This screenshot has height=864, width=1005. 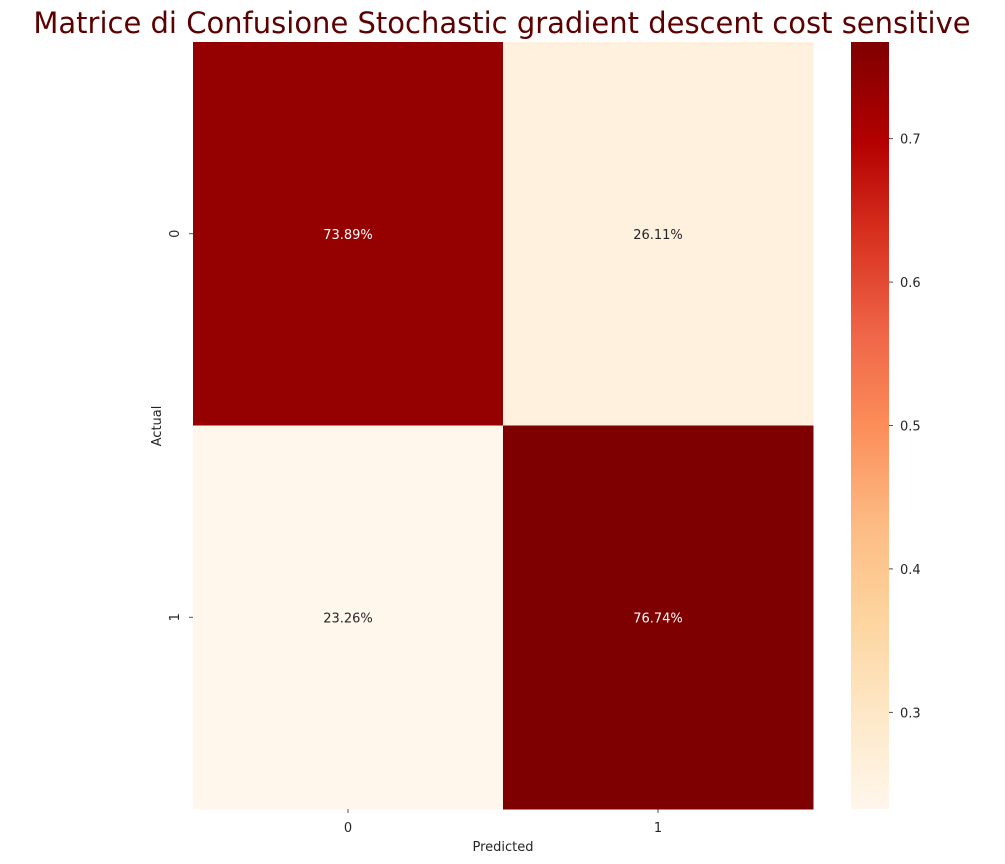 I want to click on colorbar-ticks: 0.3 0.4 0.5 0.6 0.7, so click(x=905, y=427).